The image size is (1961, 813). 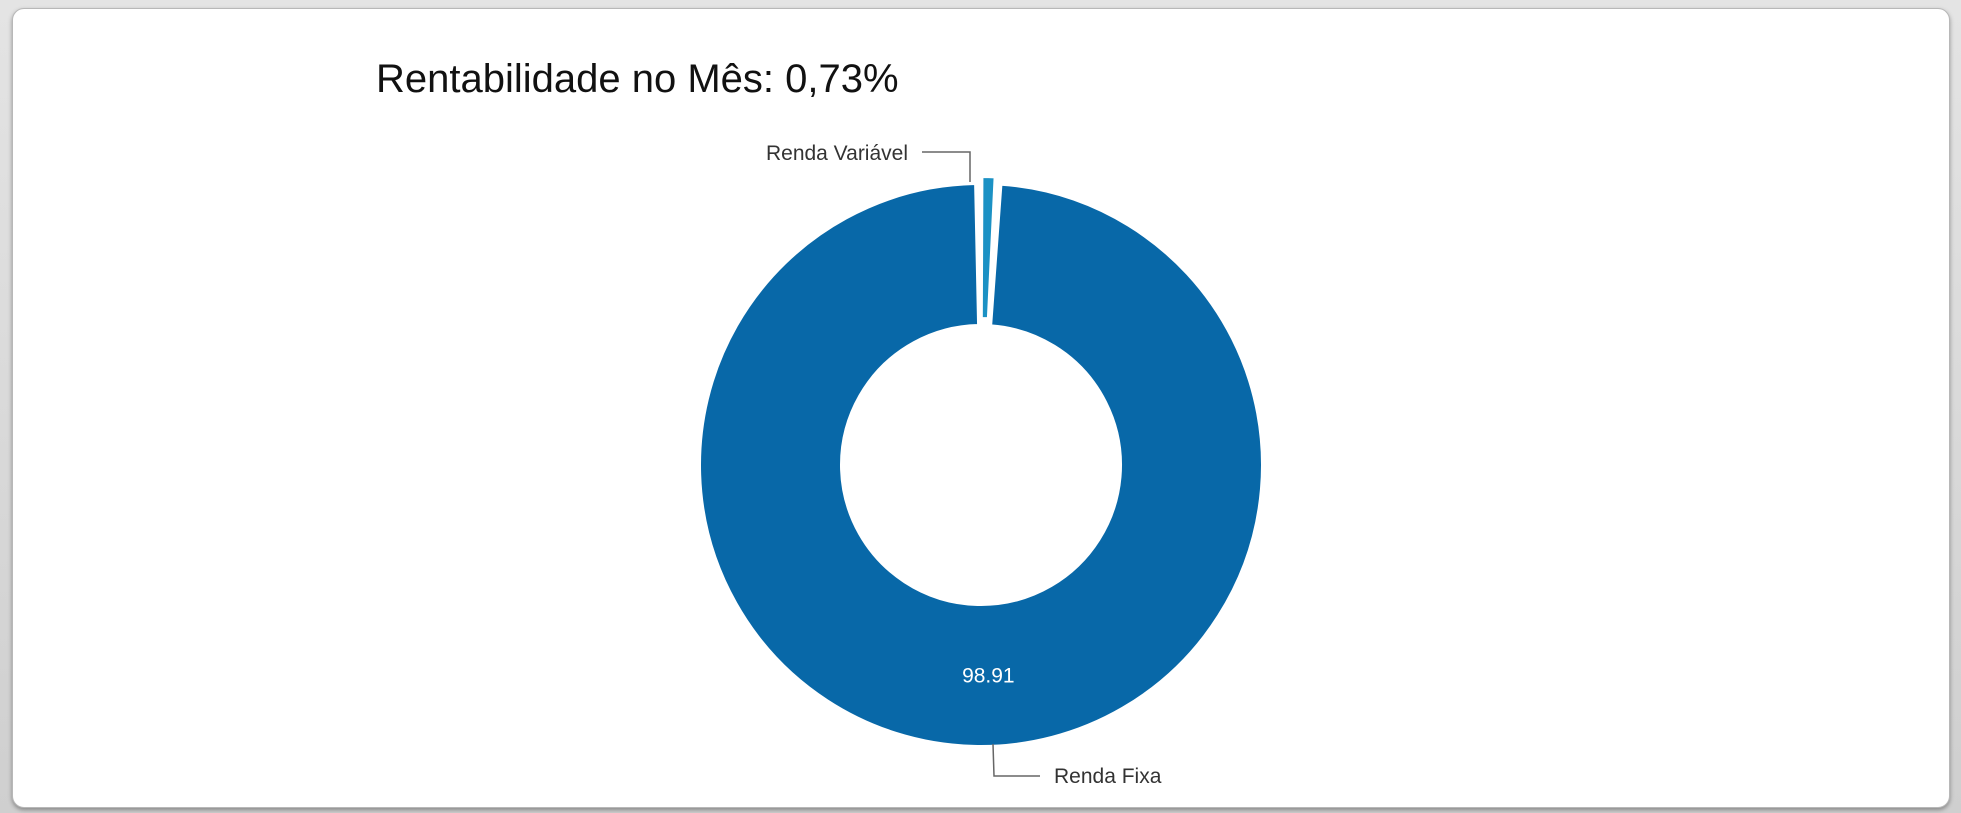 What do you see at coordinates (988, 675) in the screenshot?
I see `data-label-renda-fixa: 98.91` at bounding box center [988, 675].